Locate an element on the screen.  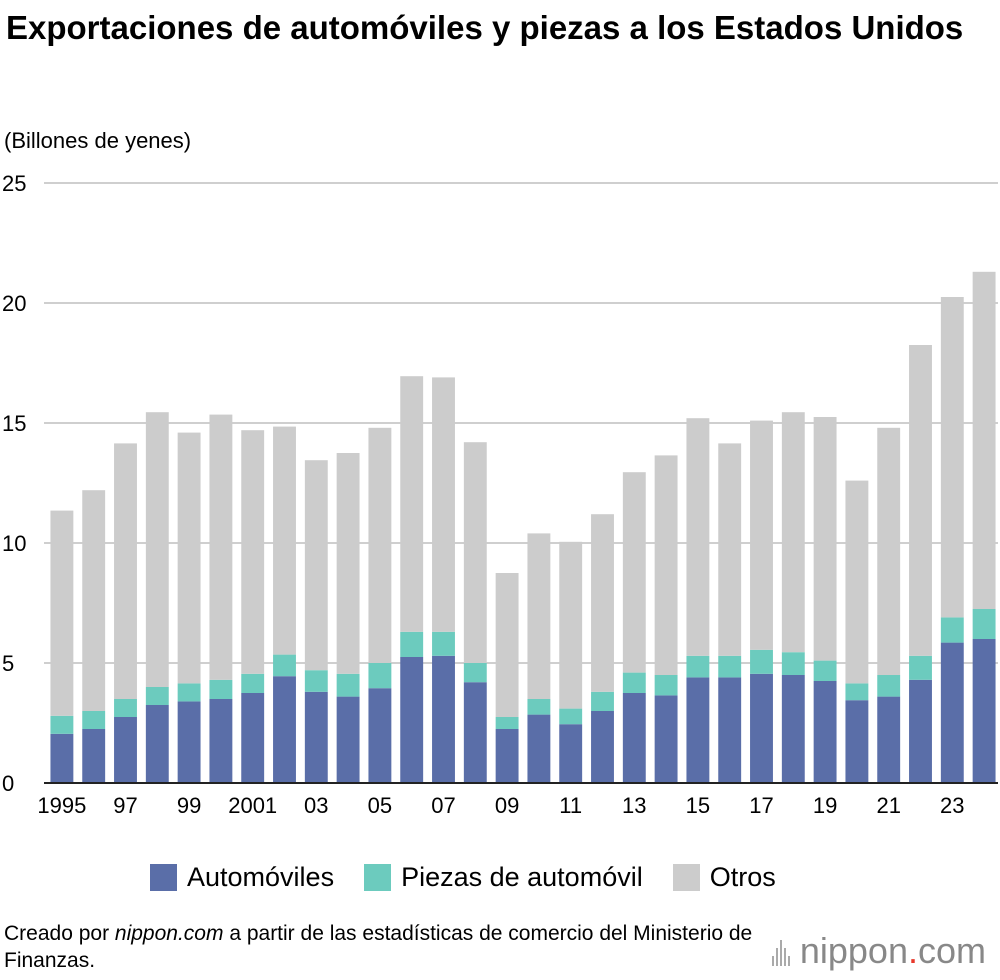
chart-legend: Automóviles Piezas de automóvil Otros is located at coordinates (478, 877).